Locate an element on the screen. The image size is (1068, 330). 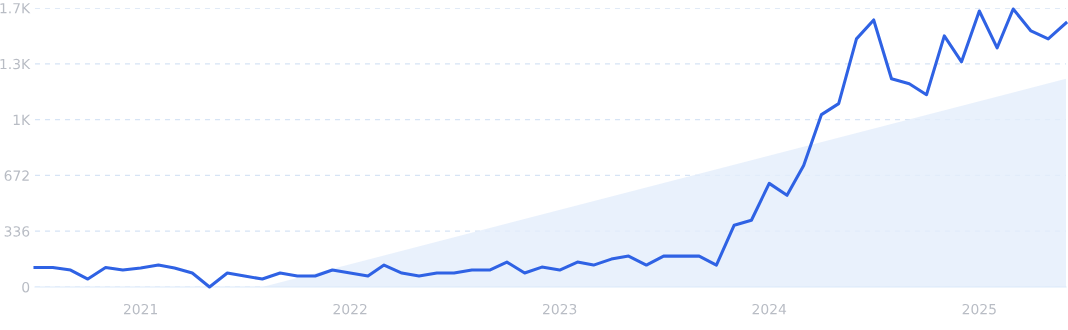
y-tick-label: 1.3K is located at coordinates (15, 64).